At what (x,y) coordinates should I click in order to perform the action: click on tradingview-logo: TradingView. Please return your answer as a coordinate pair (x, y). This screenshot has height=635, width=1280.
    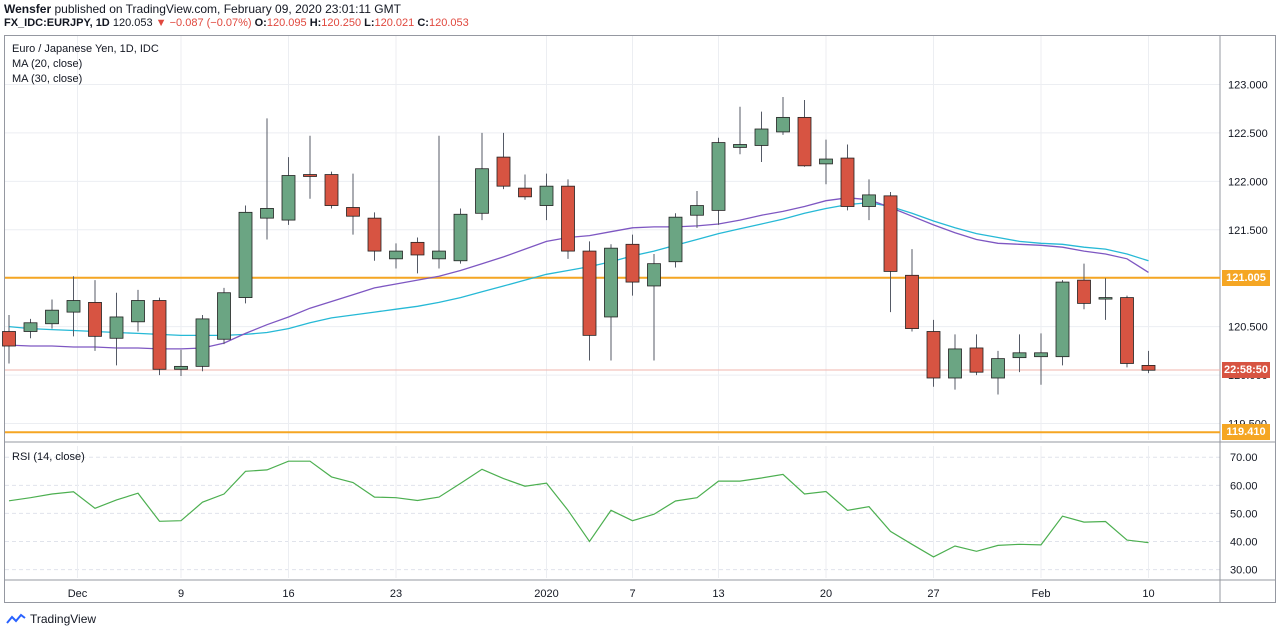
    Looking at the image, I should click on (51, 619).